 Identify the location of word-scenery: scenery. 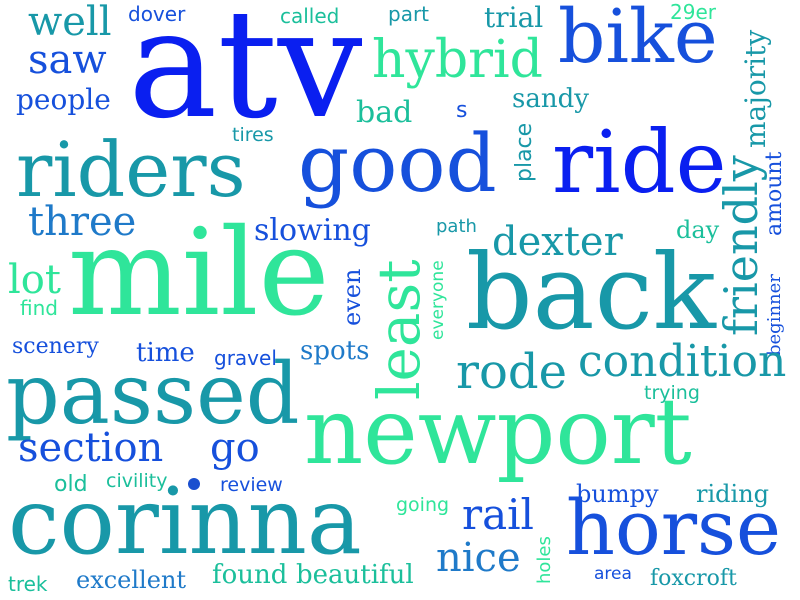
(55, 346).